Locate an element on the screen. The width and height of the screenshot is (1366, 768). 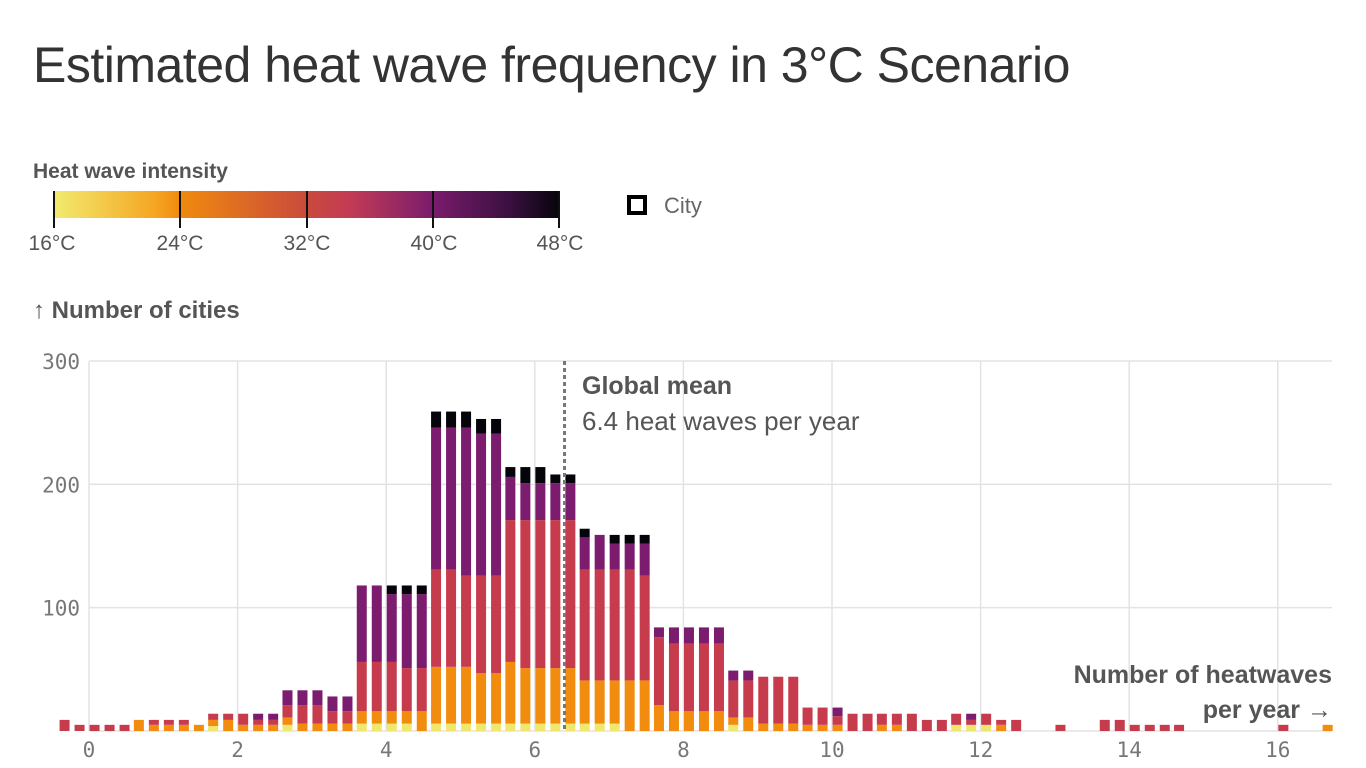
x-tick-label: 14 is located at coordinates (1129, 750).